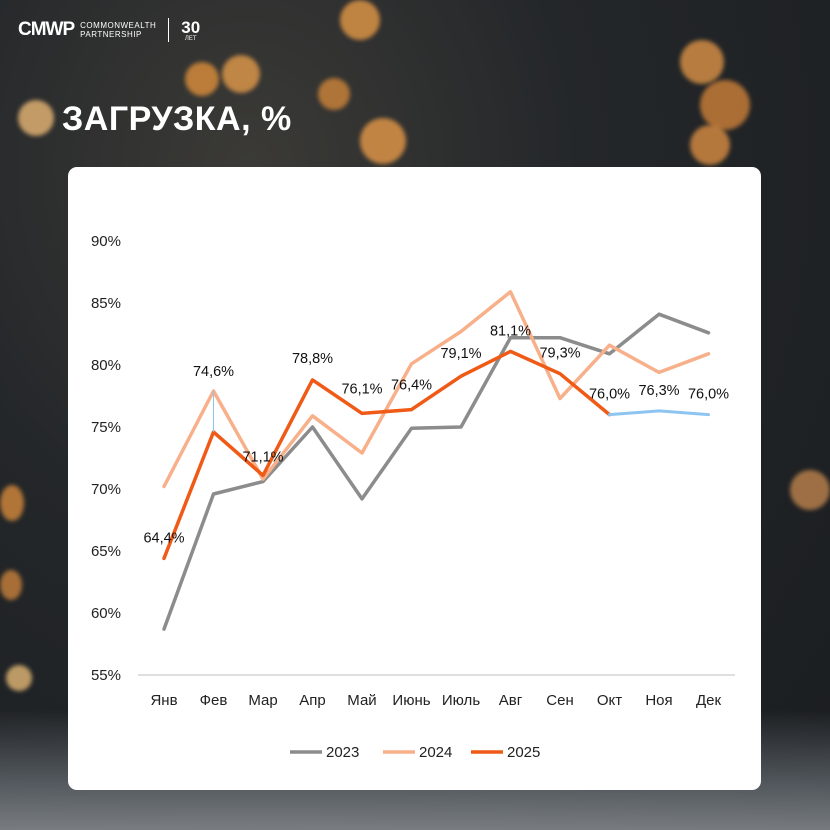  I want to click on data-label: 76,4%, so click(411, 386).